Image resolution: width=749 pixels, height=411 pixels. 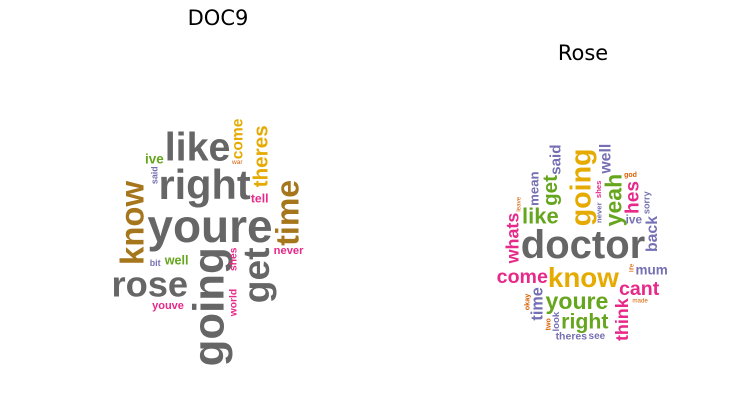 I want to click on cloud-title-rose: Rose, so click(x=583, y=53).